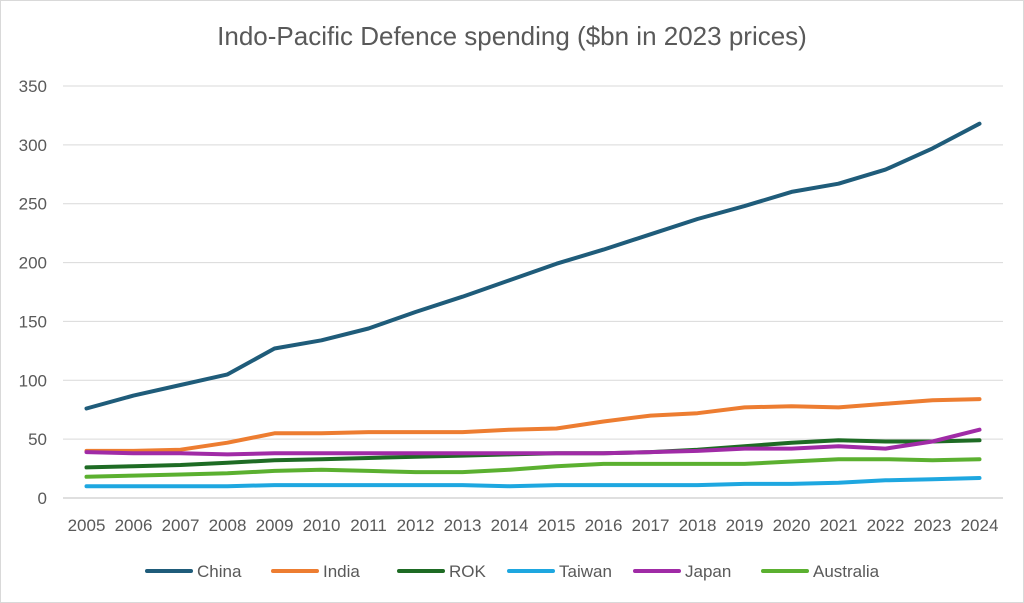  I want to click on legend-label-china: China, so click(219, 571).